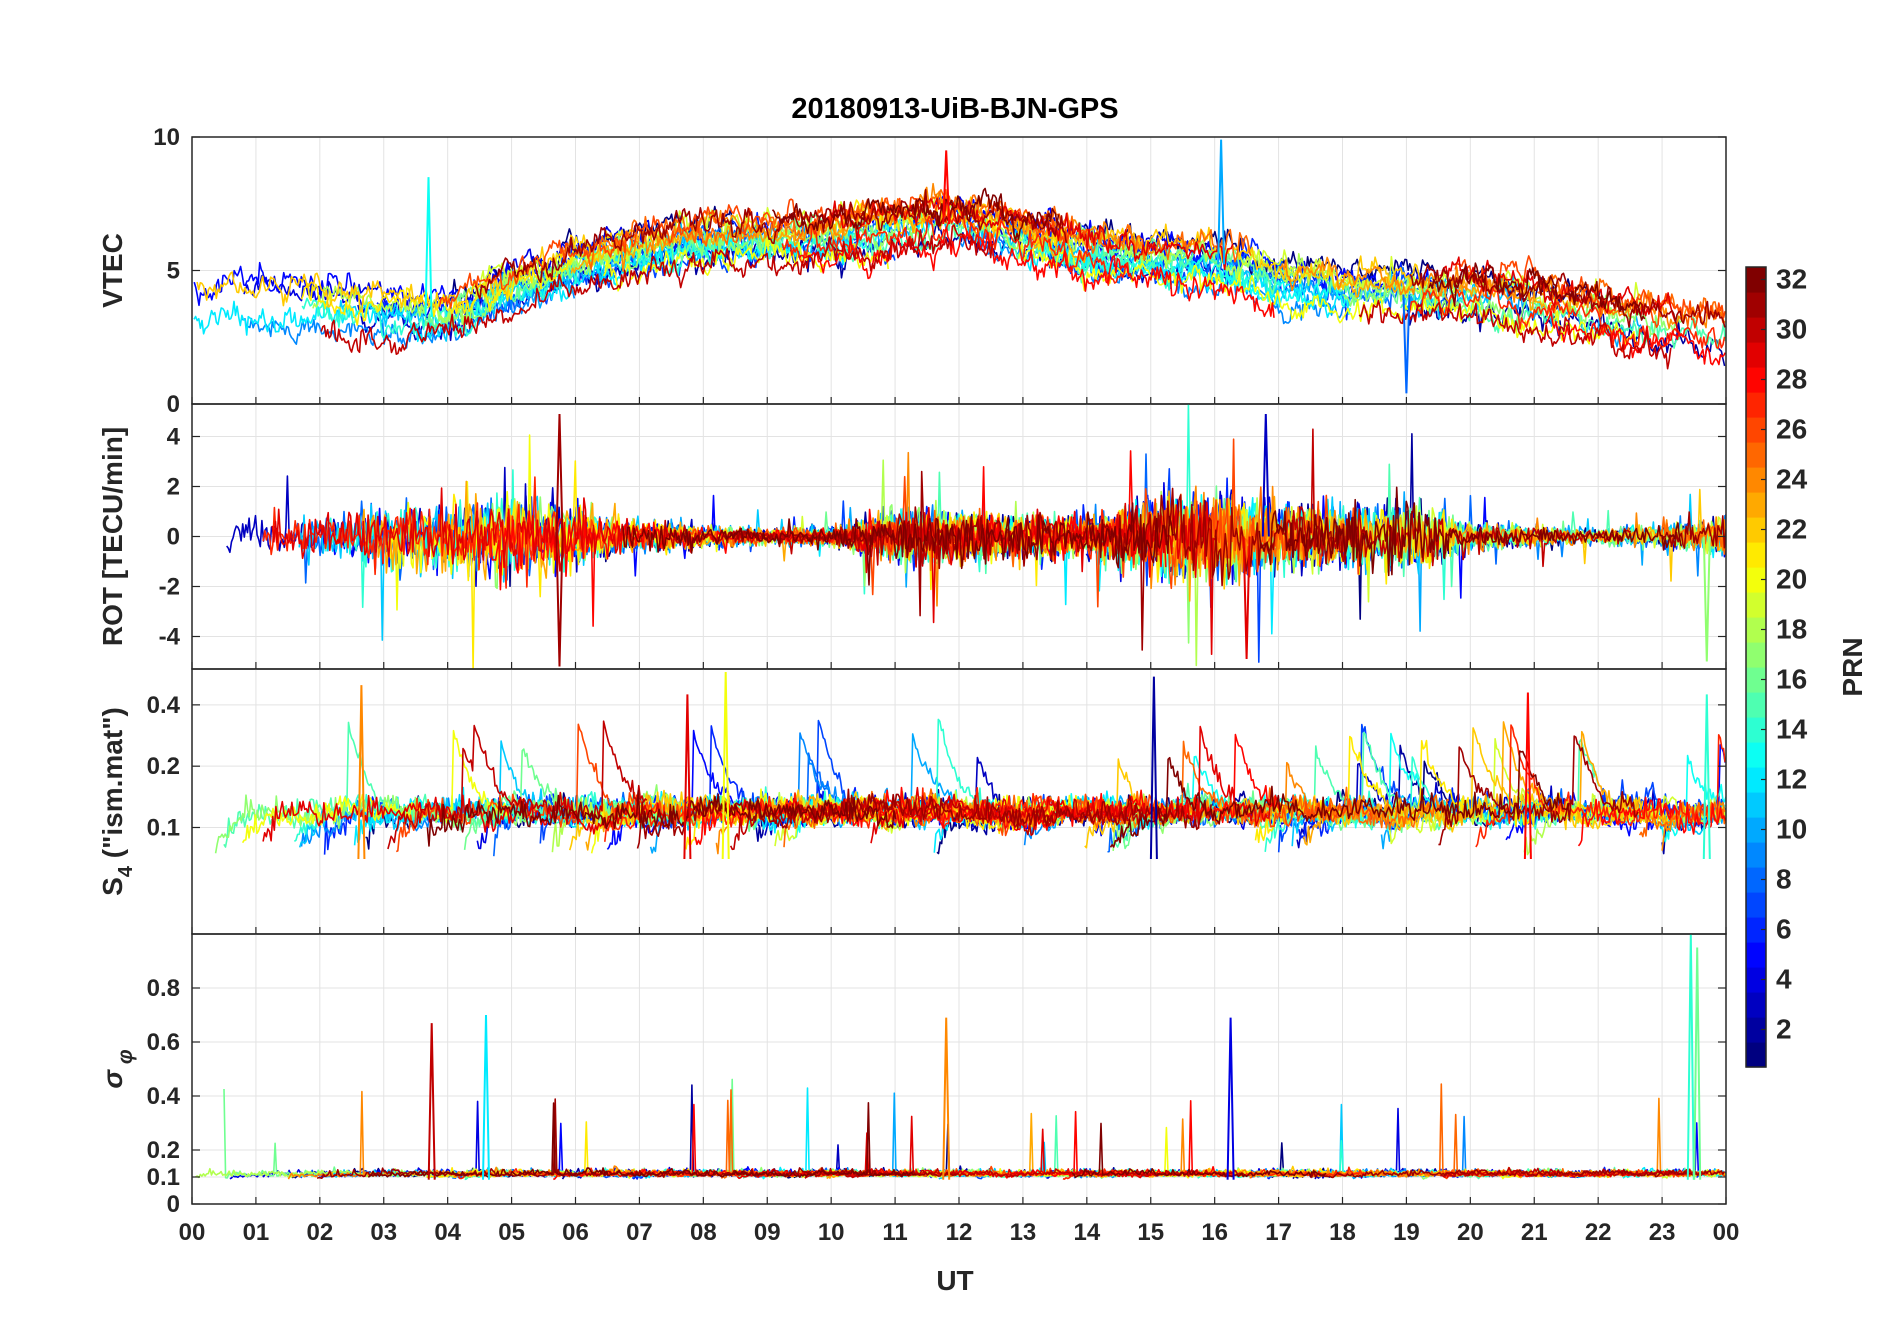  I want to click on colorbar-tick-label: 30, so click(1791, 329).